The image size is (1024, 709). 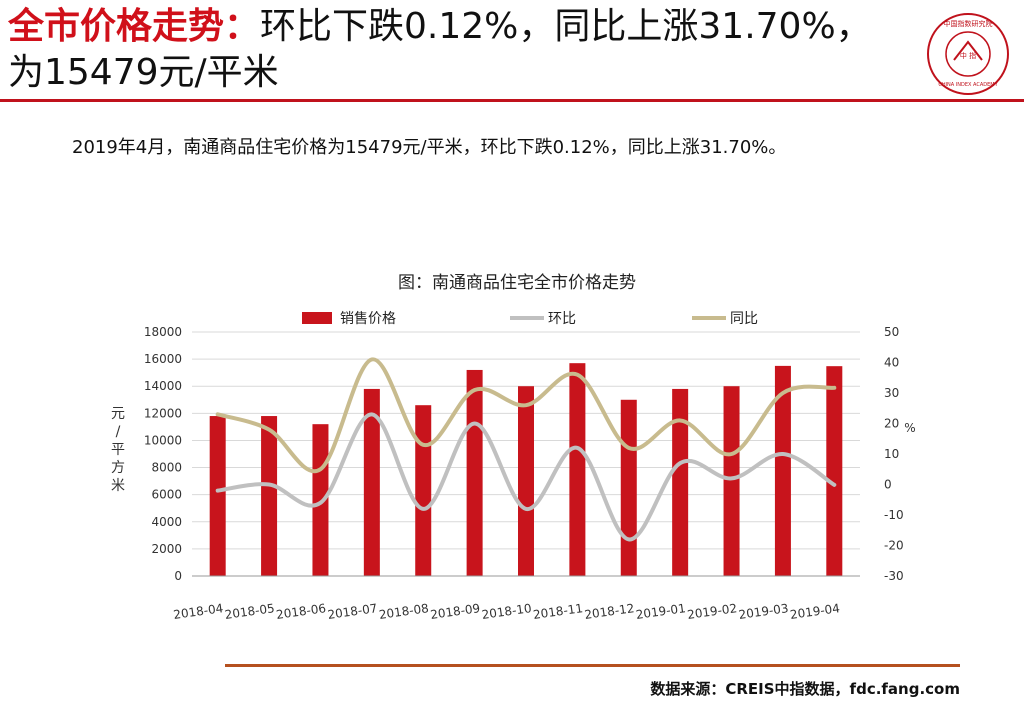 I want to click on series-line-同比, so click(x=526, y=415).